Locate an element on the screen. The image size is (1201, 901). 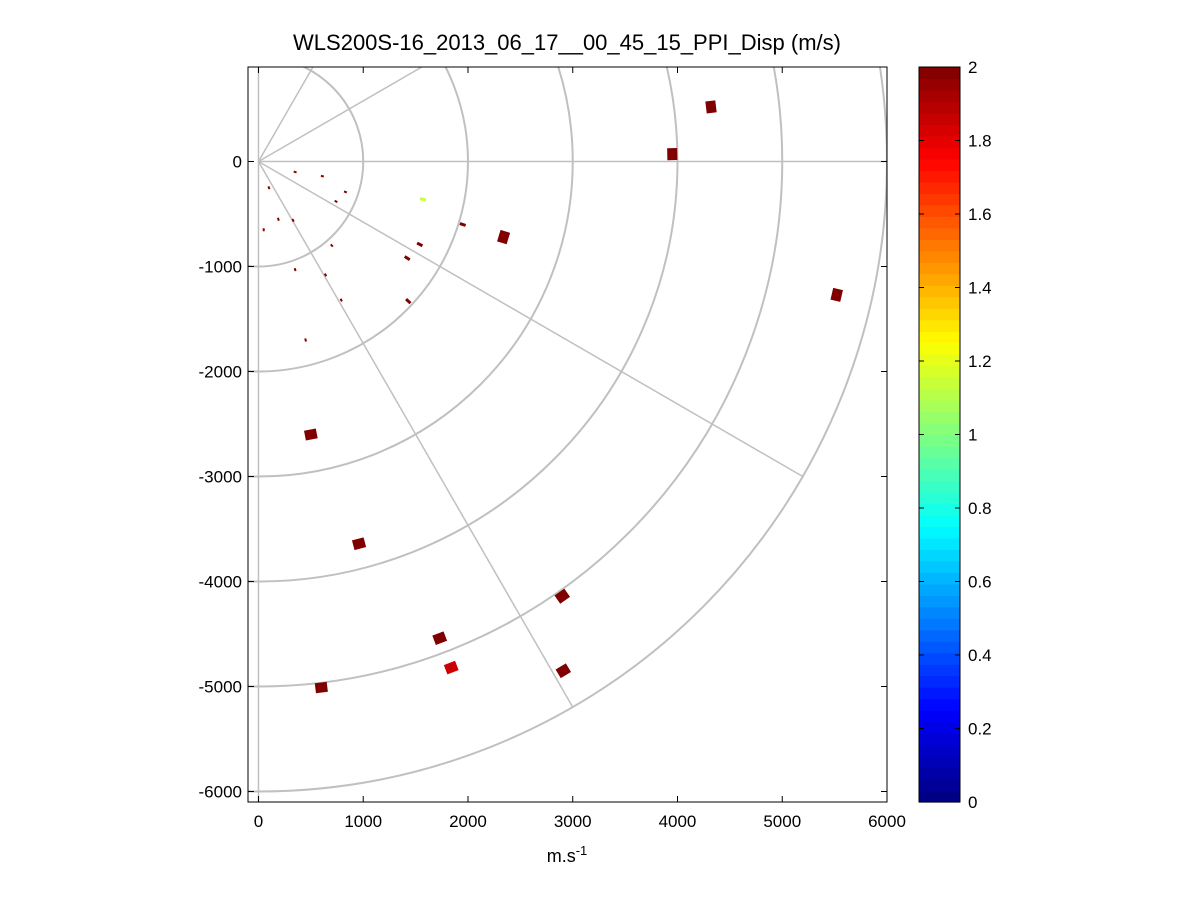
colorbar: 0 0.2 0.4 0.6 0.8 1 1.2 1.4 1.6 1.8 2 is located at coordinates (955, 435).